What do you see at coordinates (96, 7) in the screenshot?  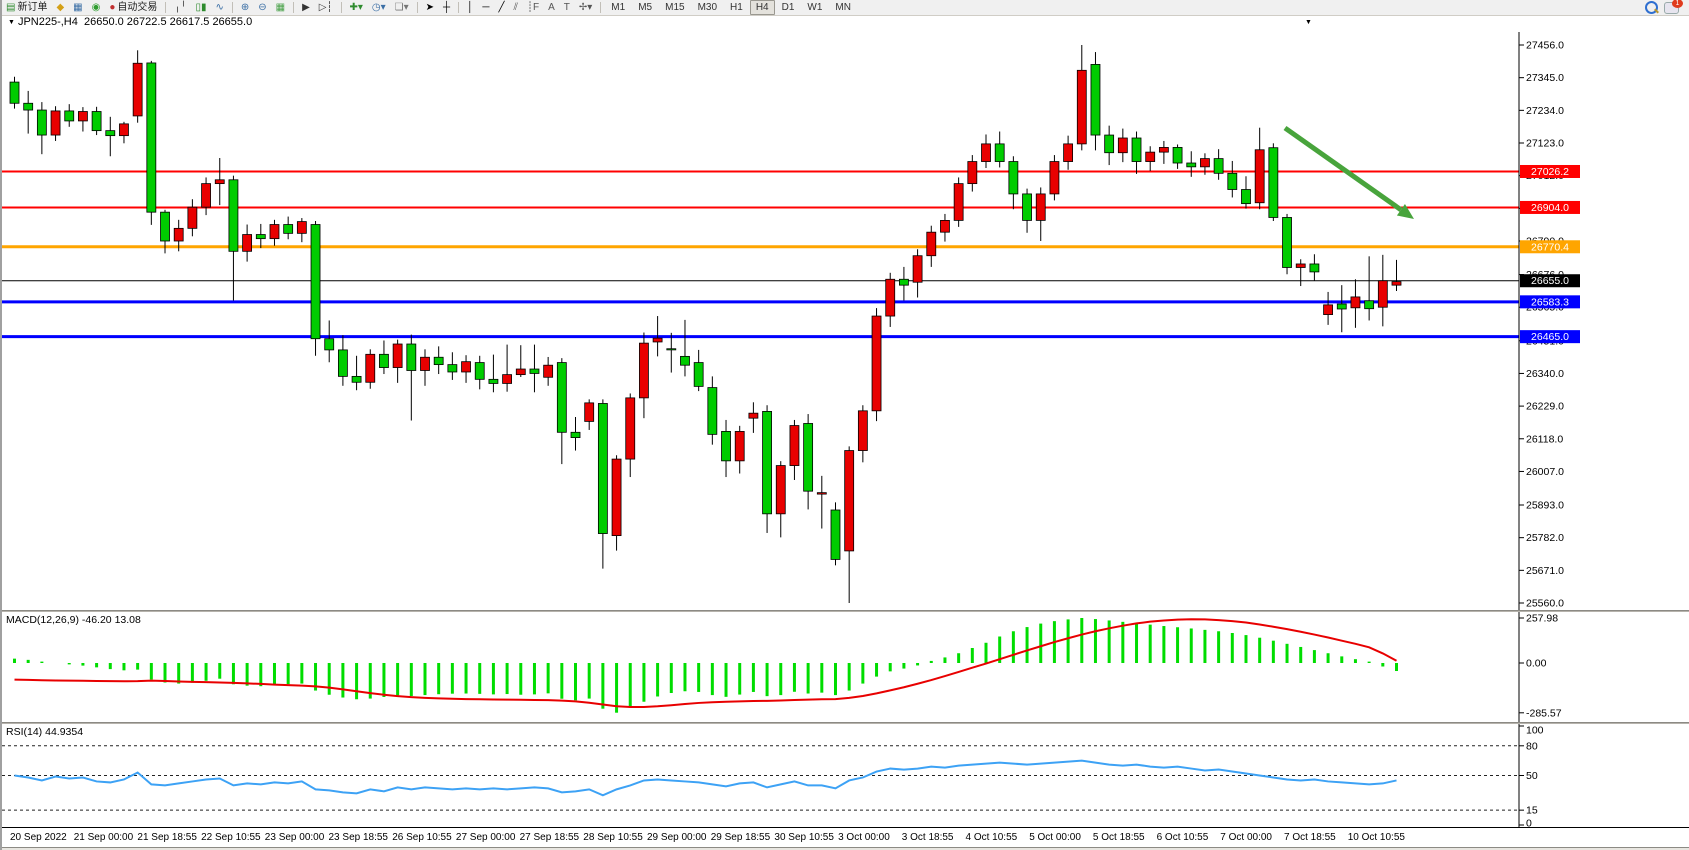 I see `signals-button: ◉` at bounding box center [96, 7].